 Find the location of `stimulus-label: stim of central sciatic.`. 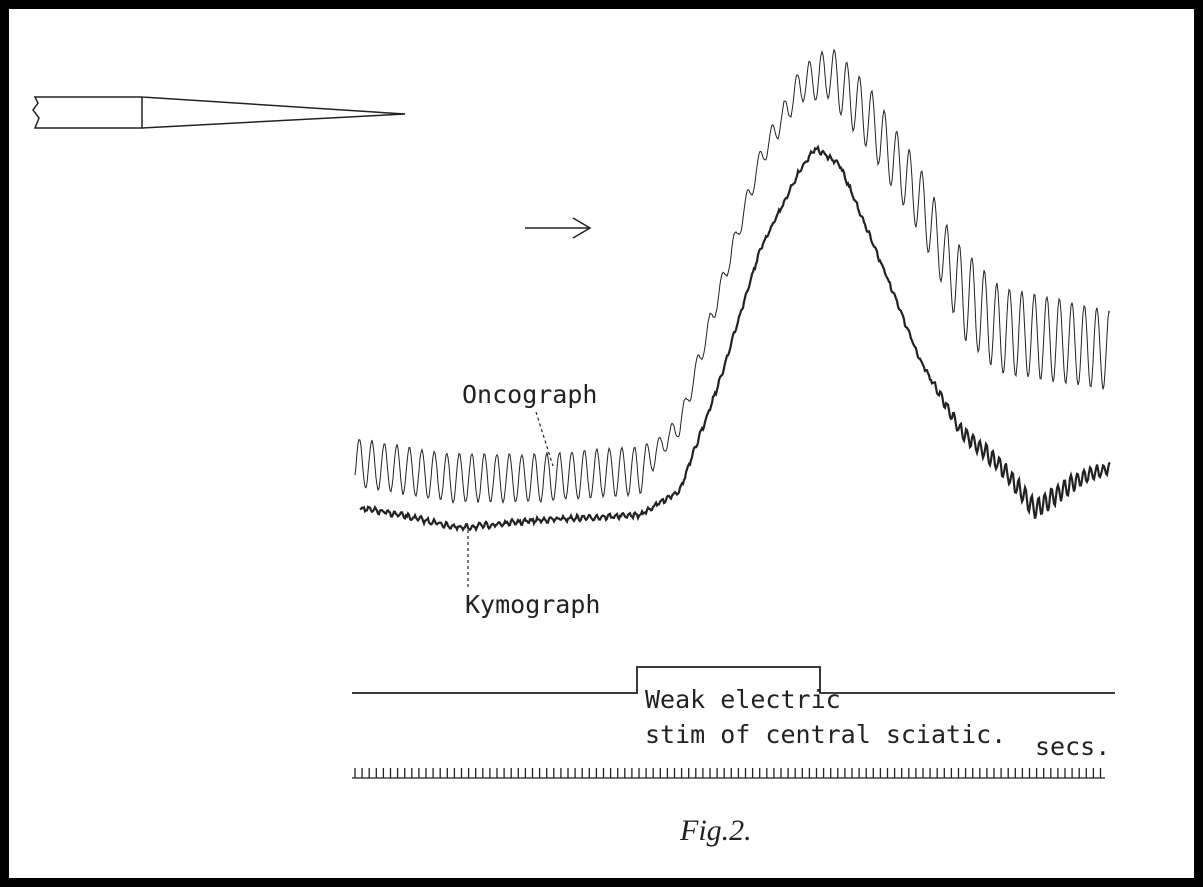

stimulus-label: stim of central sciatic. is located at coordinates (825, 734).